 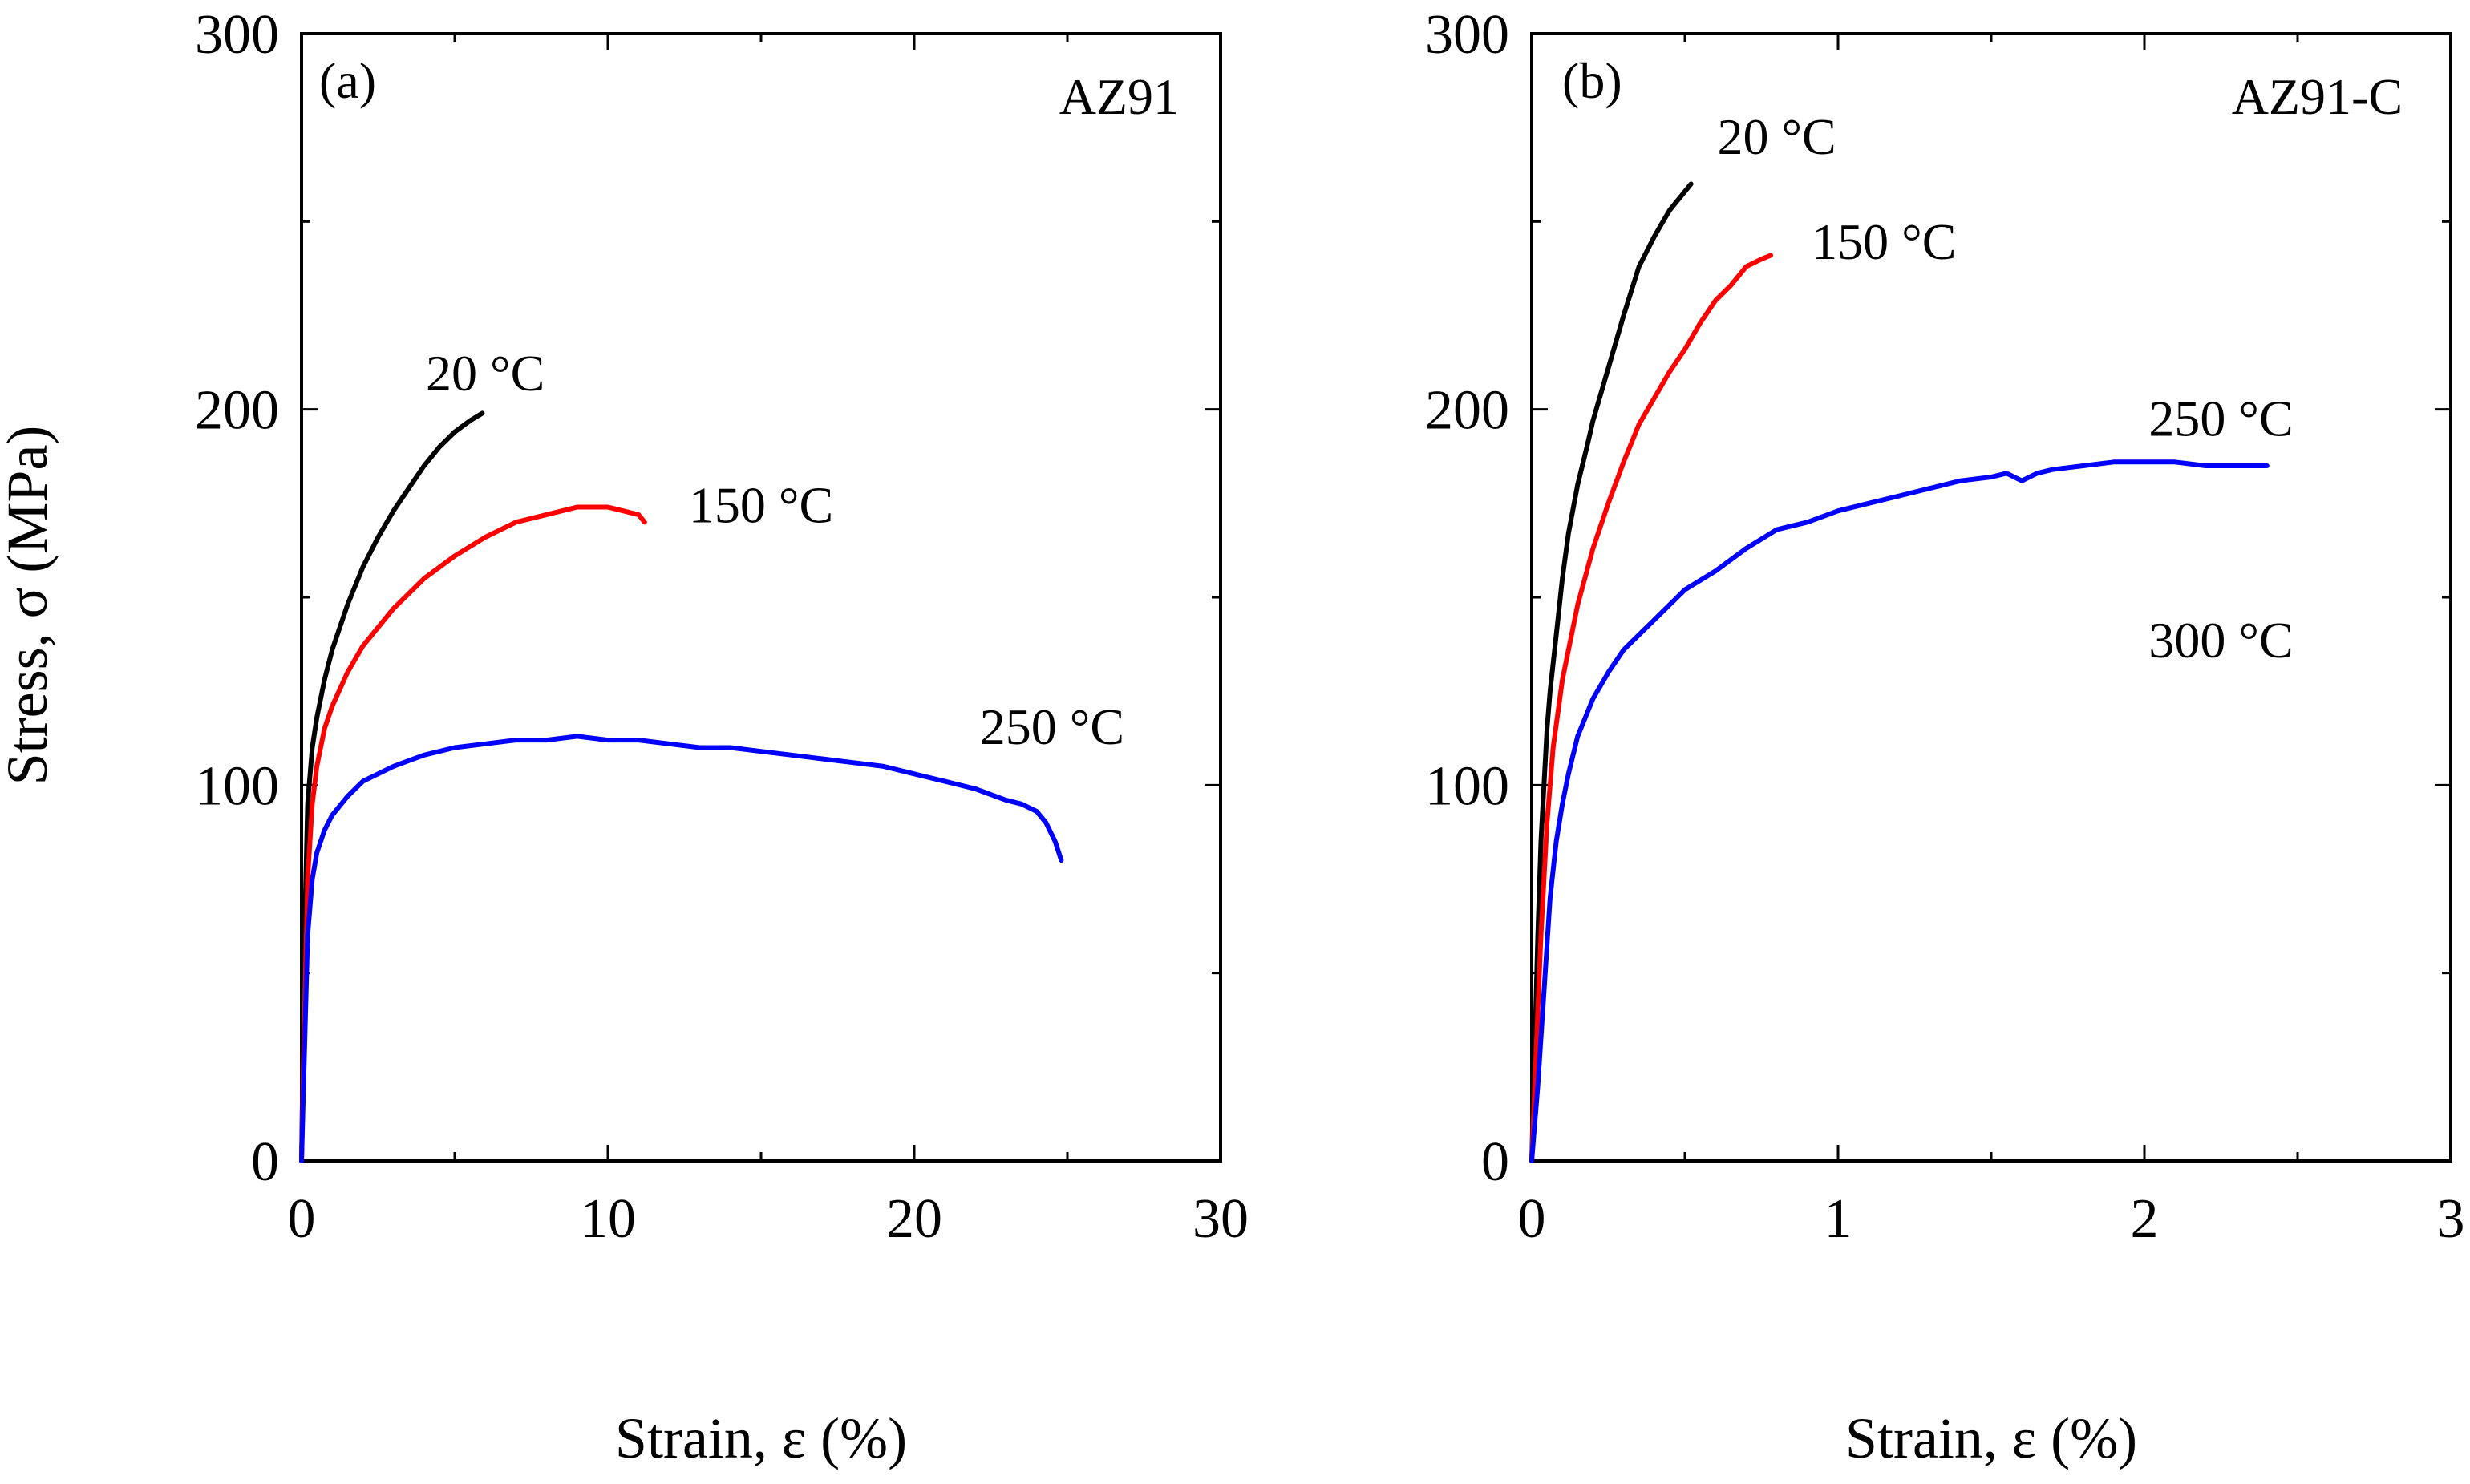 I want to click on x-tick-label: 30, so click(x=1220, y=1219).